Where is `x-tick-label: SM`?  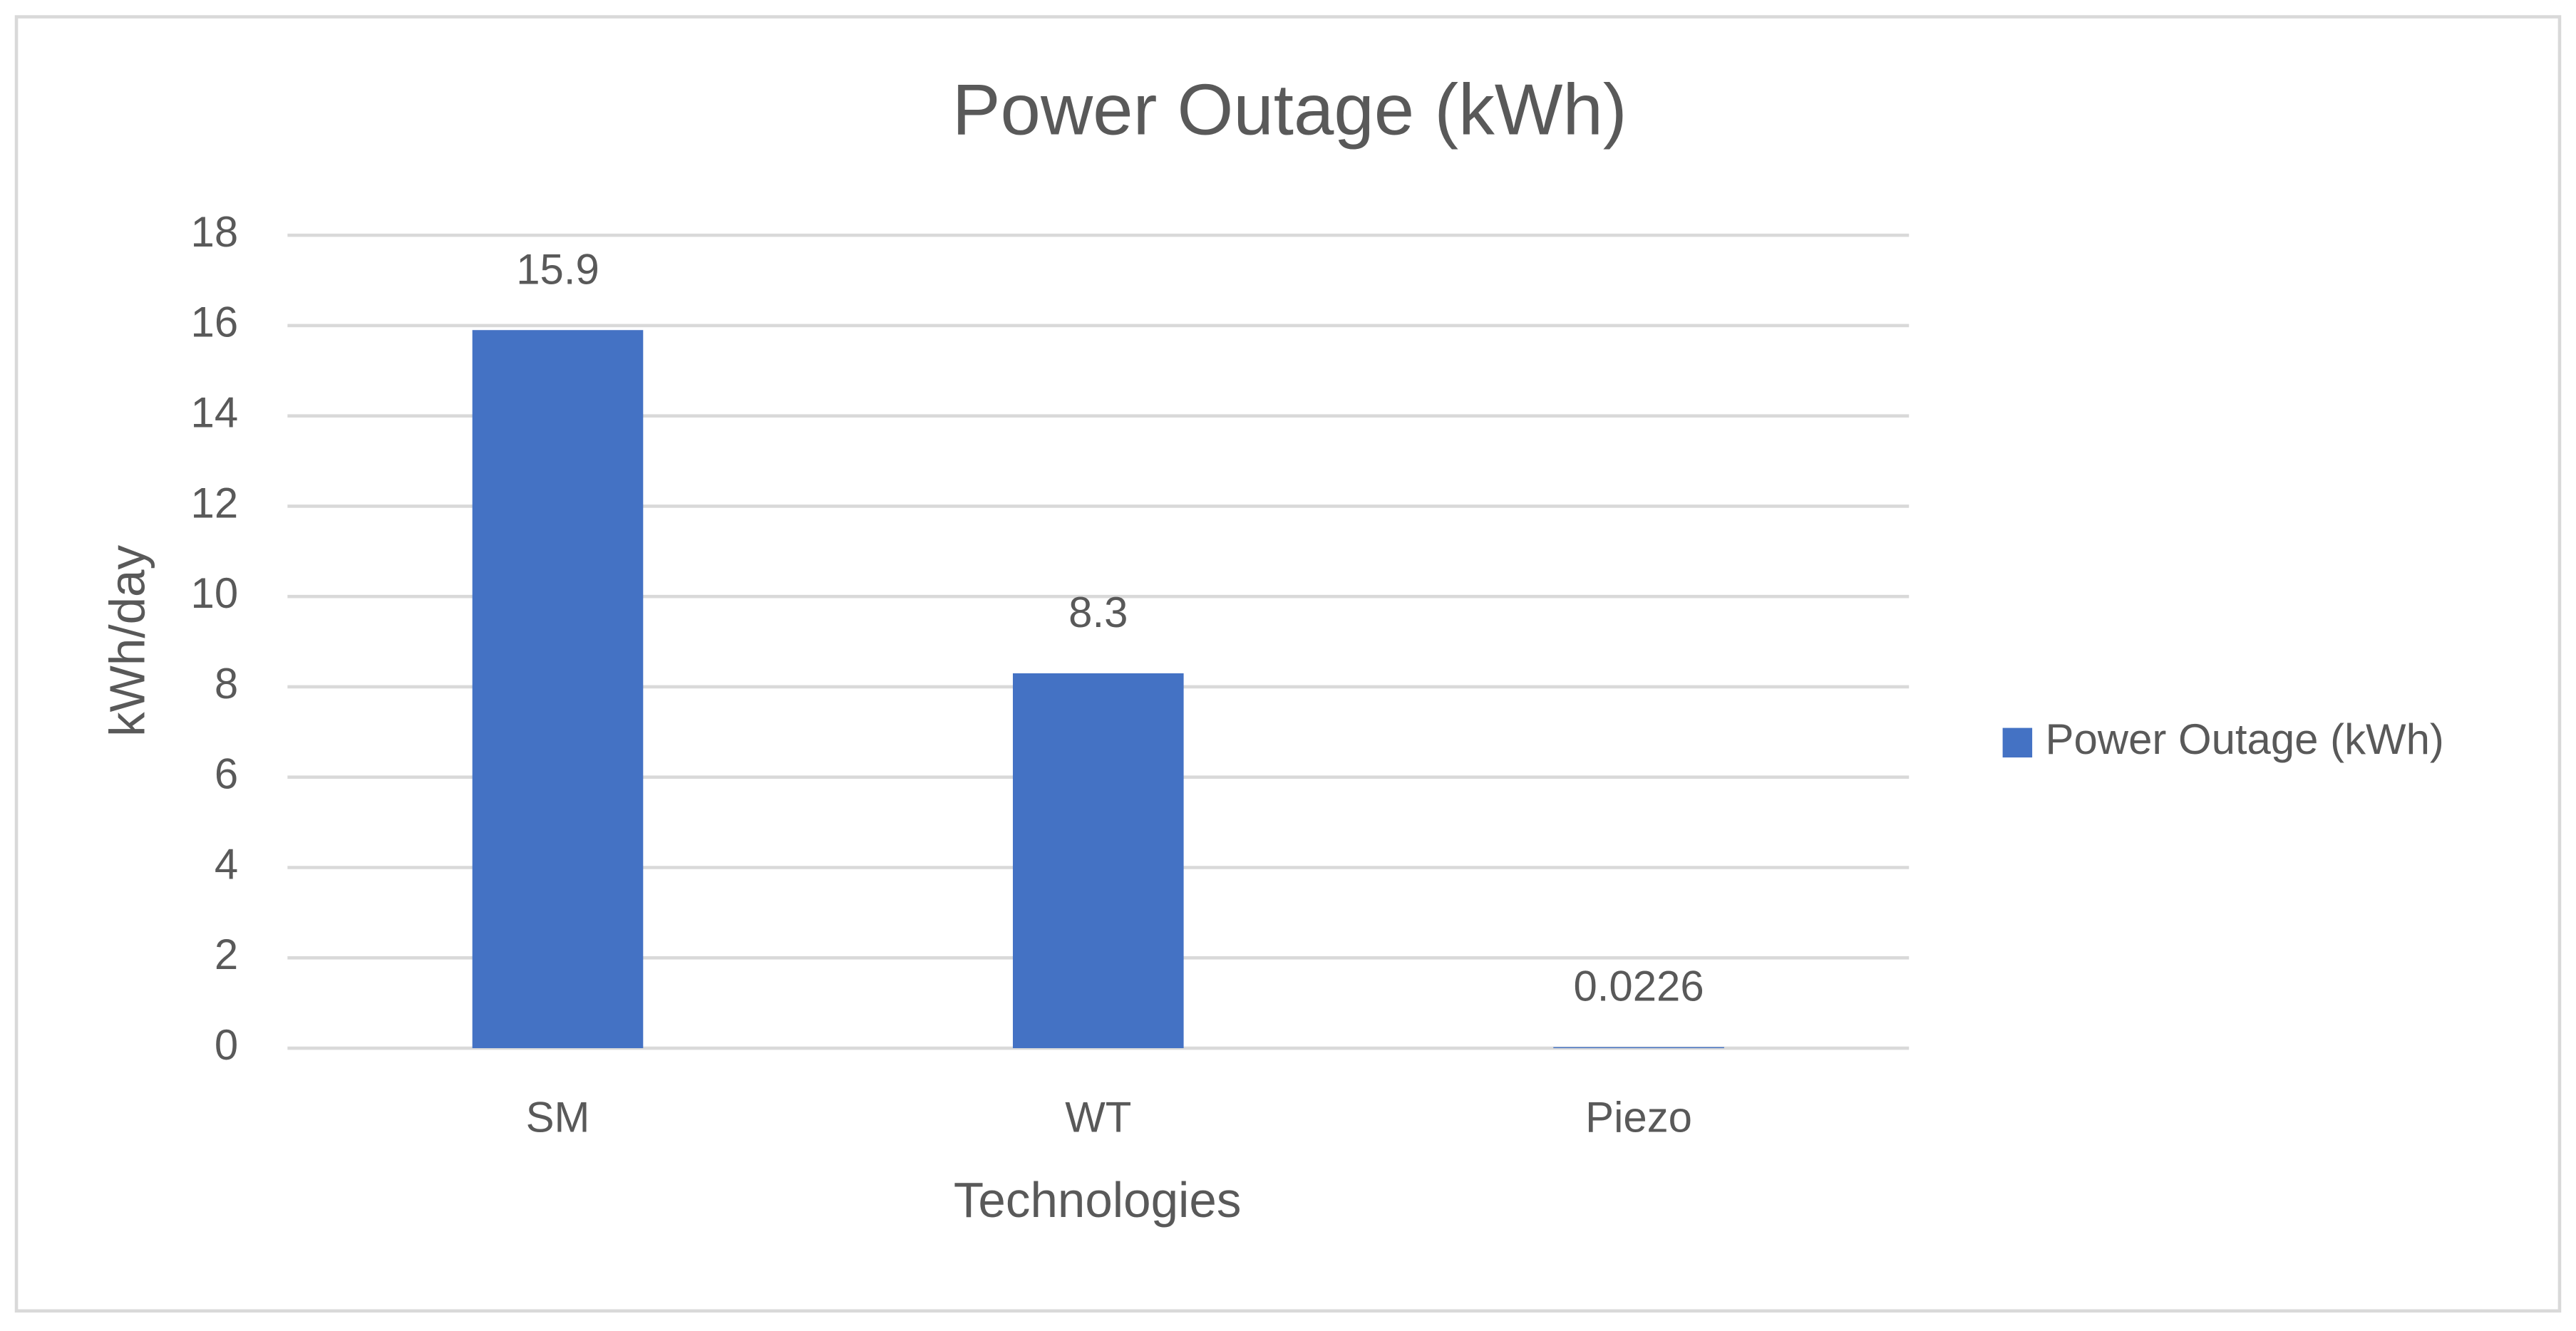 x-tick-label: SM is located at coordinates (558, 1117).